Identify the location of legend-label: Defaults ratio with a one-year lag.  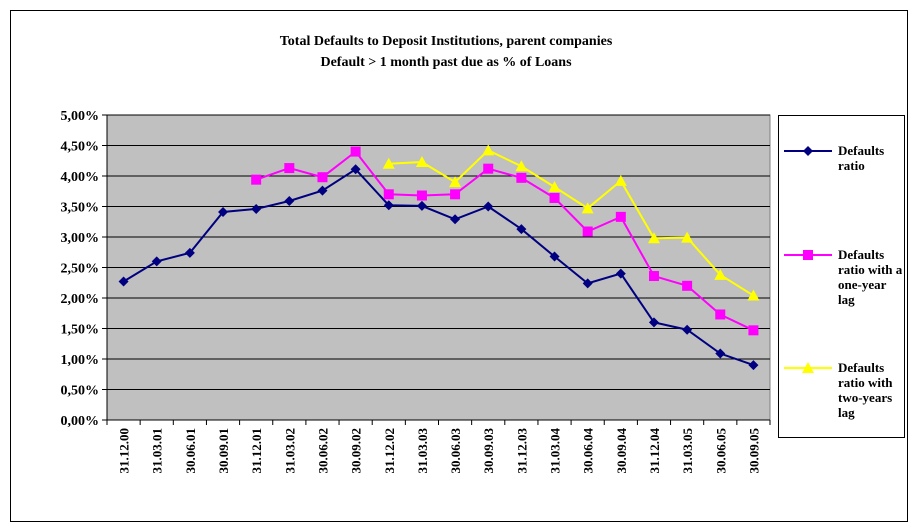
(870, 277).